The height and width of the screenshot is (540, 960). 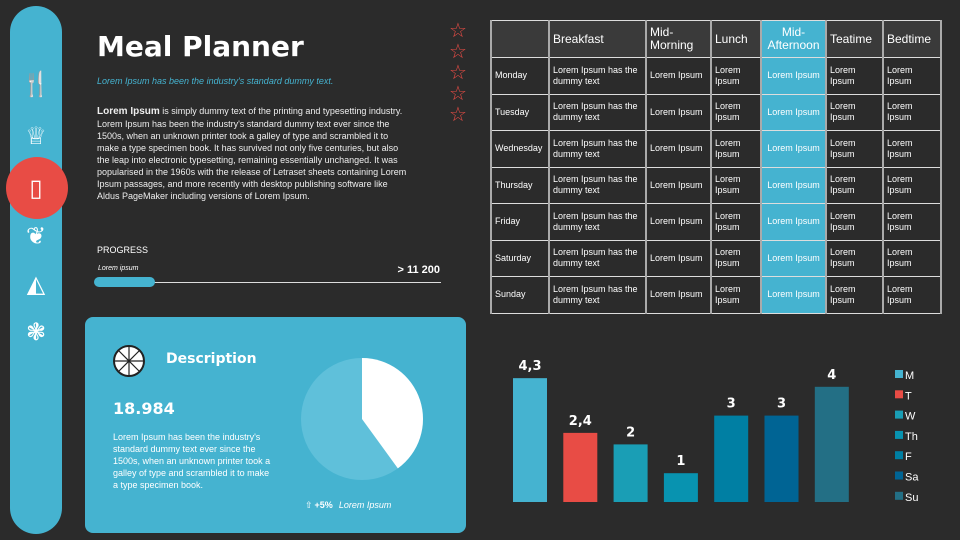 I want to click on bar-label: 1, so click(x=680, y=461).